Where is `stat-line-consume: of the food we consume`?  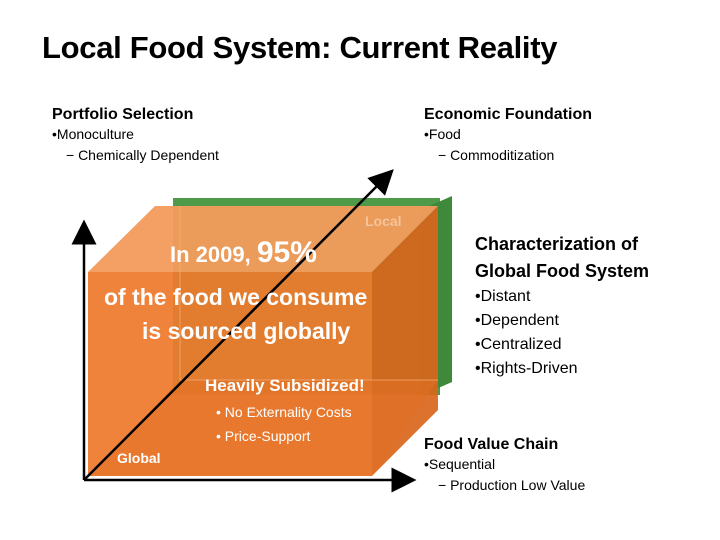
stat-line-consume: of the food we consume is located at coordinates (236, 297).